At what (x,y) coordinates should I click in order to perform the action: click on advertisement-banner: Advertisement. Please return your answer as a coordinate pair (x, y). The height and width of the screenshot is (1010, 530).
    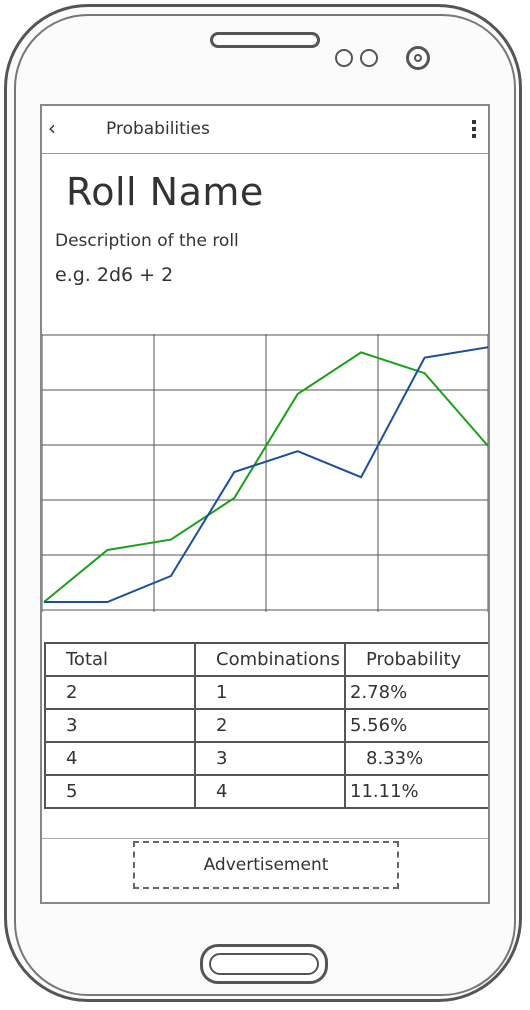
    Looking at the image, I should click on (266, 865).